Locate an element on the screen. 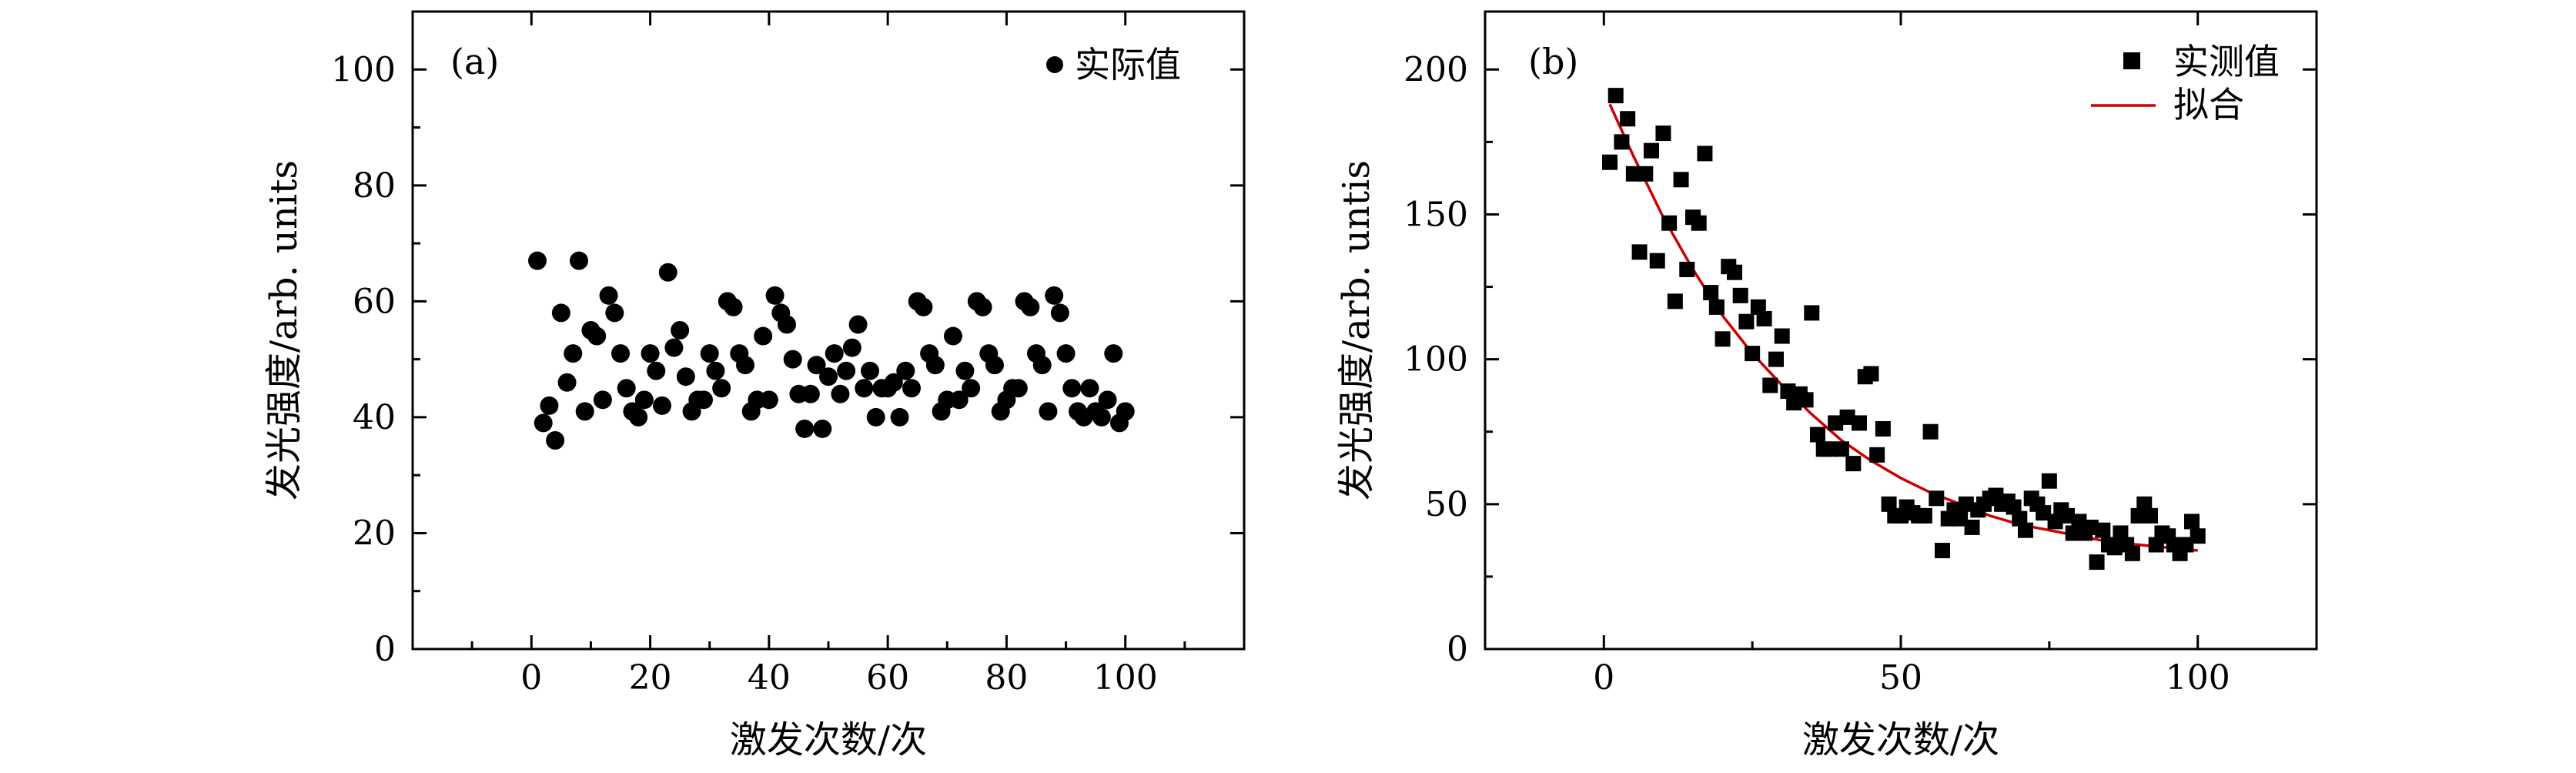 The image size is (2576, 773). panel-a-x-tick-label: 100 is located at coordinates (1126, 678).